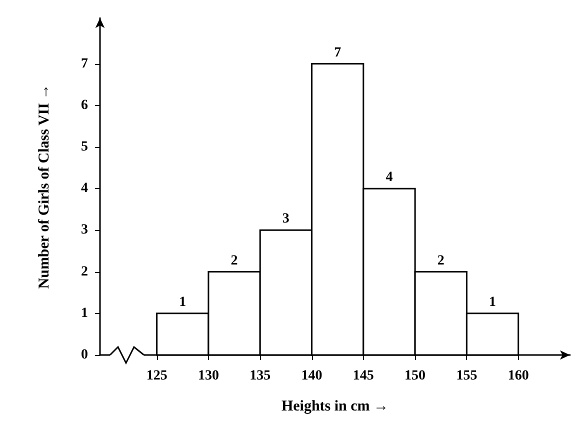  What do you see at coordinates (84, 313) in the screenshot?
I see `y-tick-label: 1` at bounding box center [84, 313].